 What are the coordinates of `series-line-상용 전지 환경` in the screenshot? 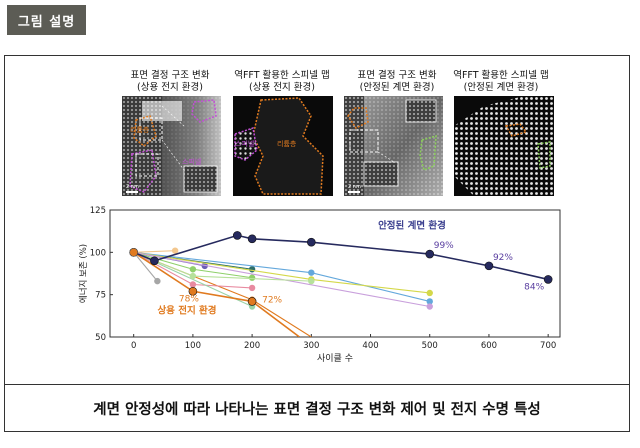 It's located at (216, 294).